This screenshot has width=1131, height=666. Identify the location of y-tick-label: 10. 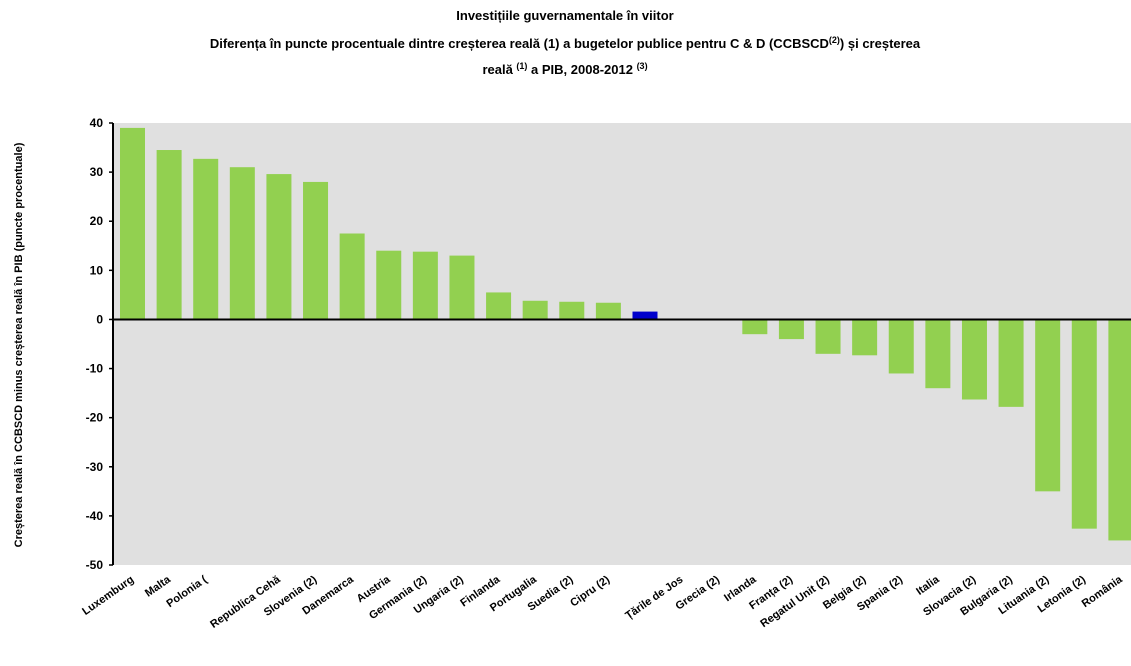
(97, 270).